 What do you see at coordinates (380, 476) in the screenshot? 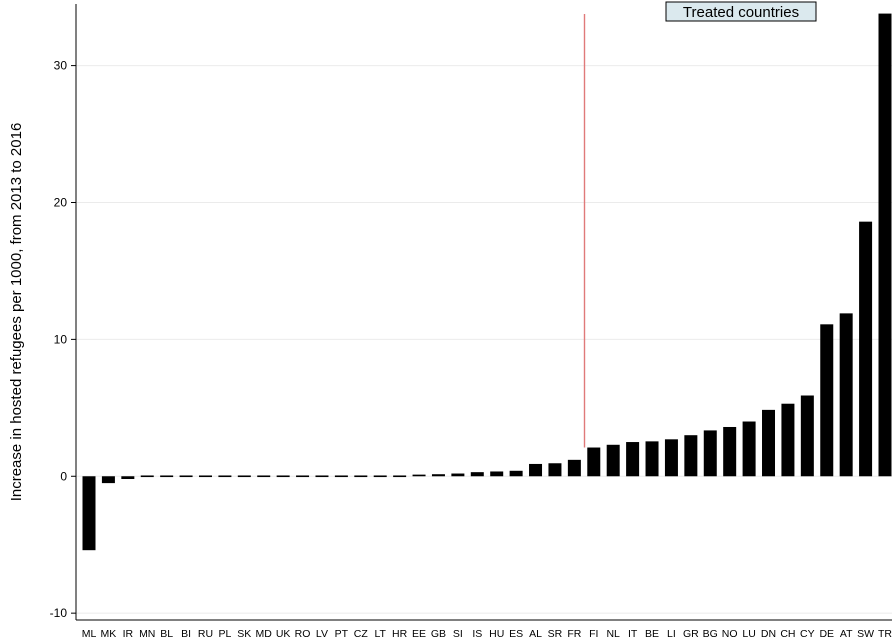
I see `bar-lt` at bounding box center [380, 476].